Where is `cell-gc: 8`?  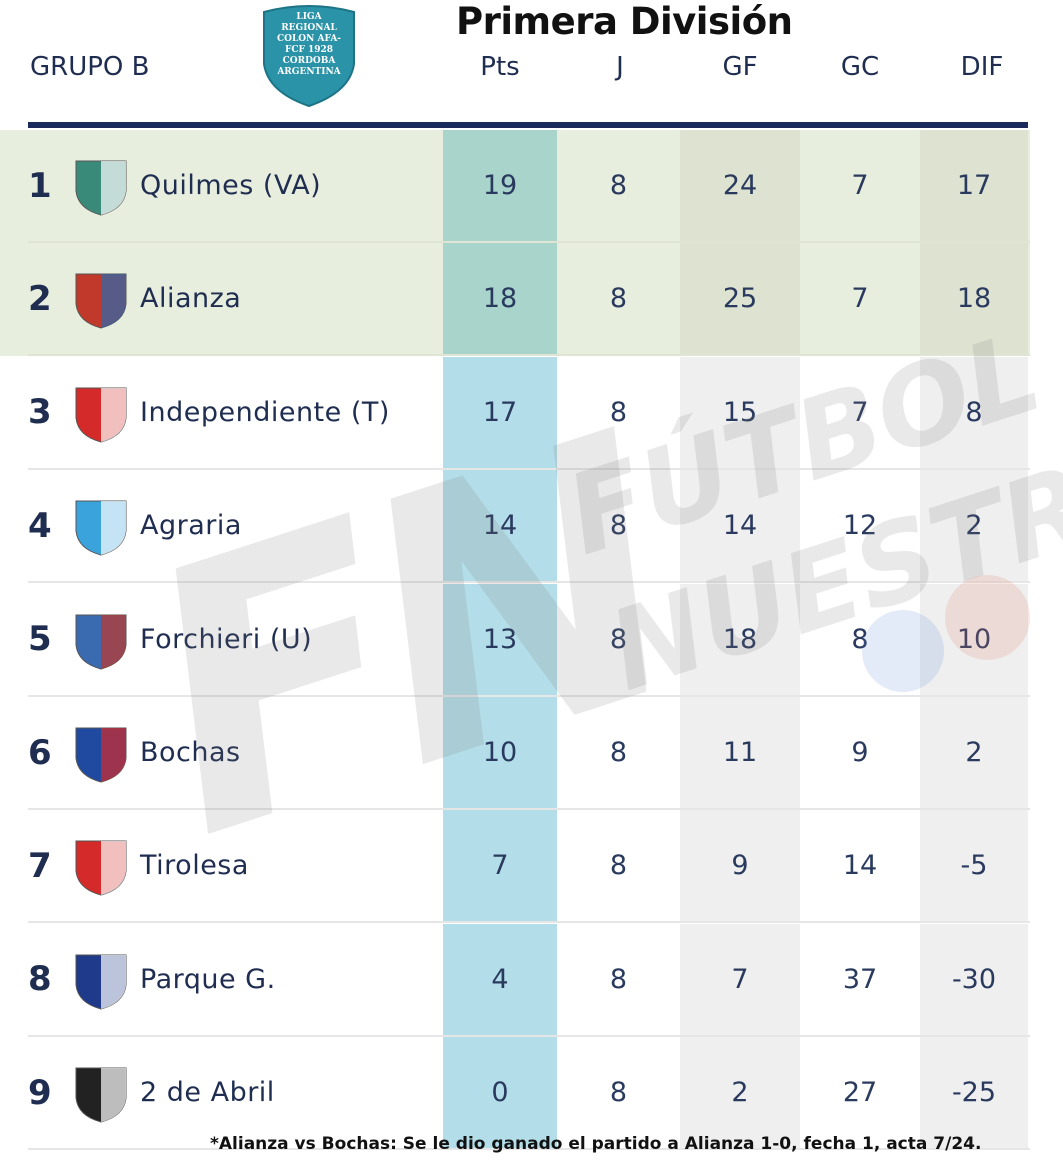
cell-gc: 8 is located at coordinates (860, 639).